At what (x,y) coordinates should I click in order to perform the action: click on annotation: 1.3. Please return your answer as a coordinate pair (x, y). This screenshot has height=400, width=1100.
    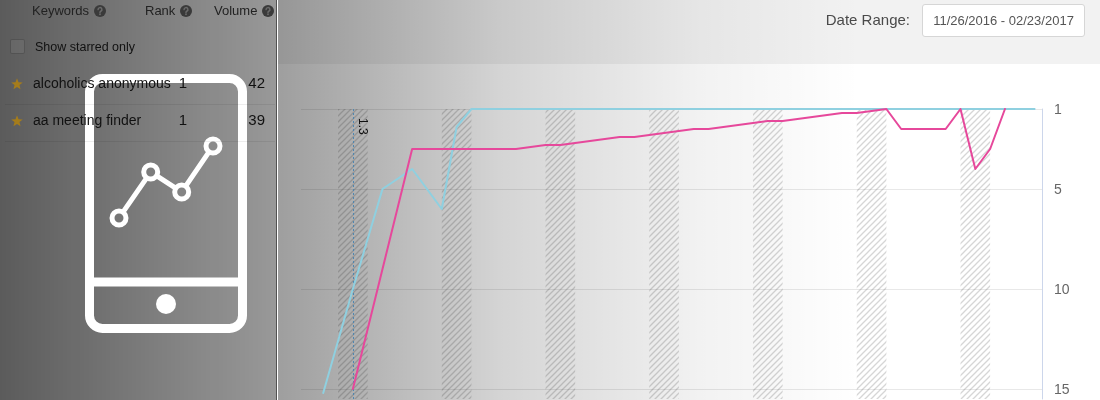
    Looking at the image, I should click on (362, 127).